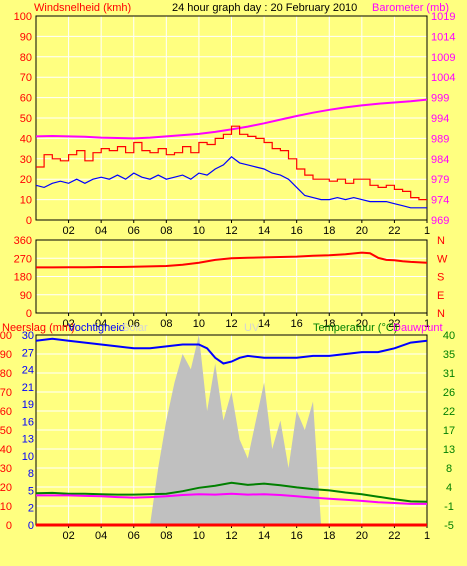 The width and height of the screenshot is (467, 566). I want to click on y-tick-label: 974, so click(440, 201).